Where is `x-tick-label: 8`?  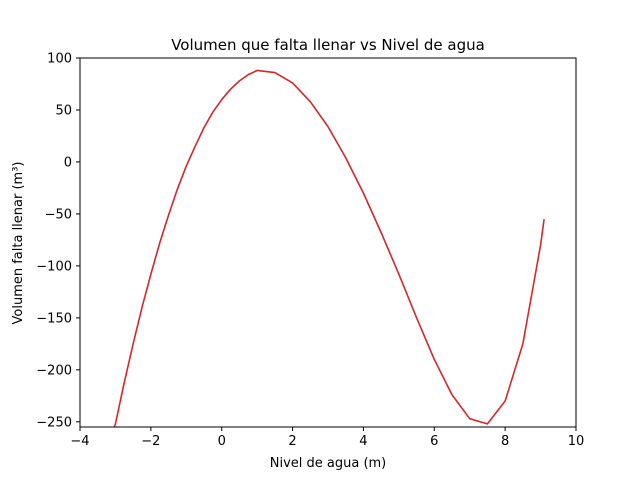 x-tick-label: 8 is located at coordinates (505, 441).